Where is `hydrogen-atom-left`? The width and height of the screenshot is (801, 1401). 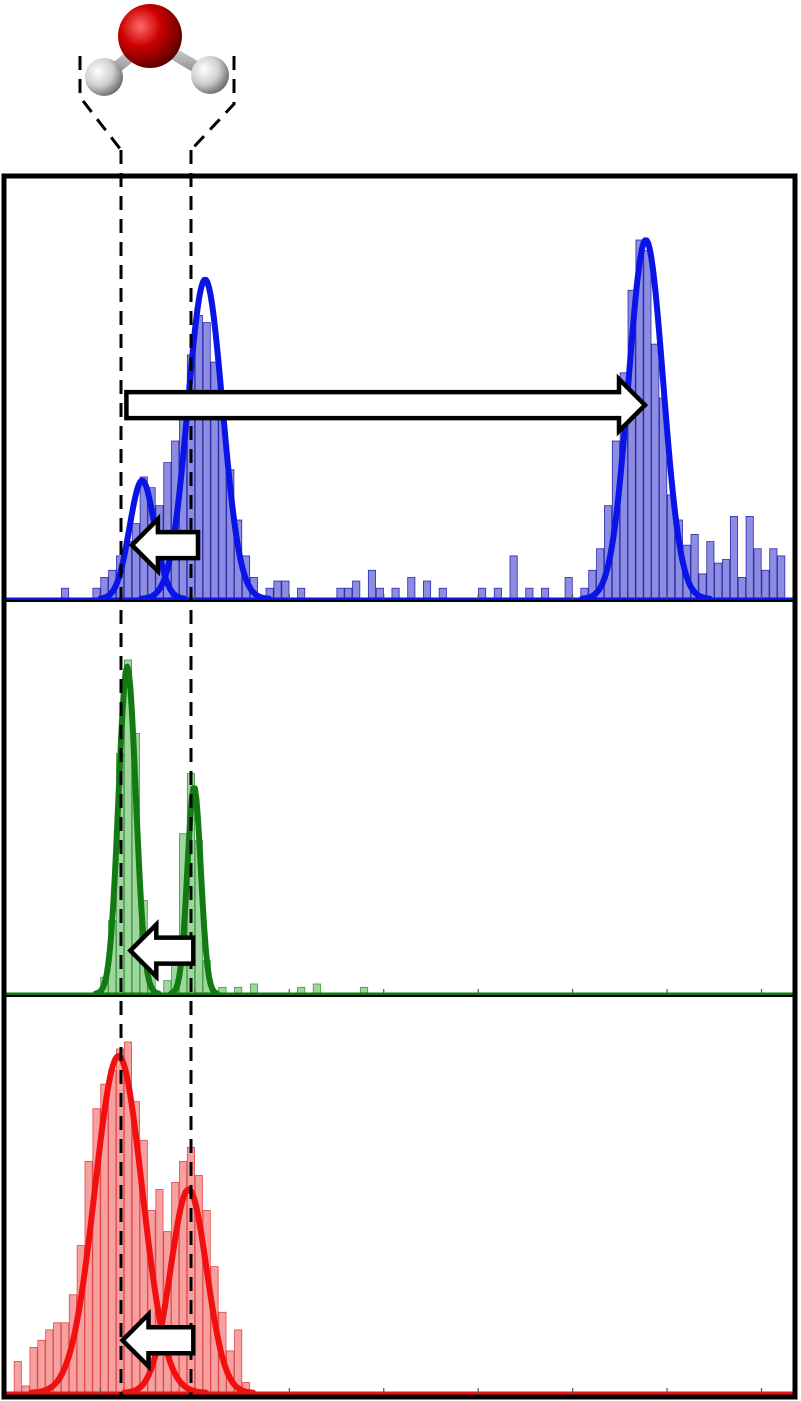 hydrogen-atom-left is located at coordinates (104, 77).